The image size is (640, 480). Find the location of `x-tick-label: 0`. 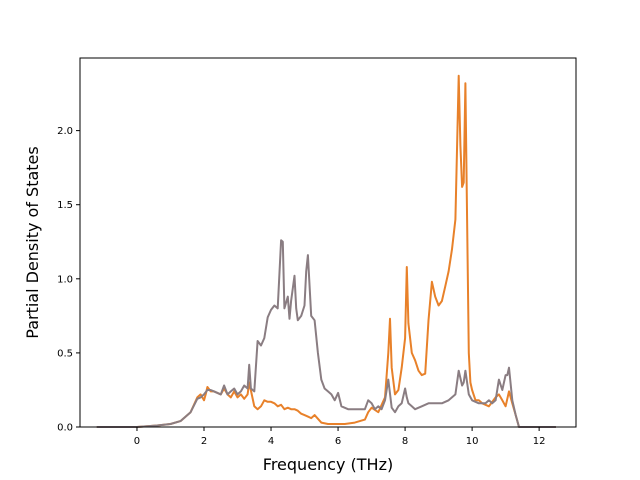

x-tick-label: 0 is located at coordinates (137, 441).